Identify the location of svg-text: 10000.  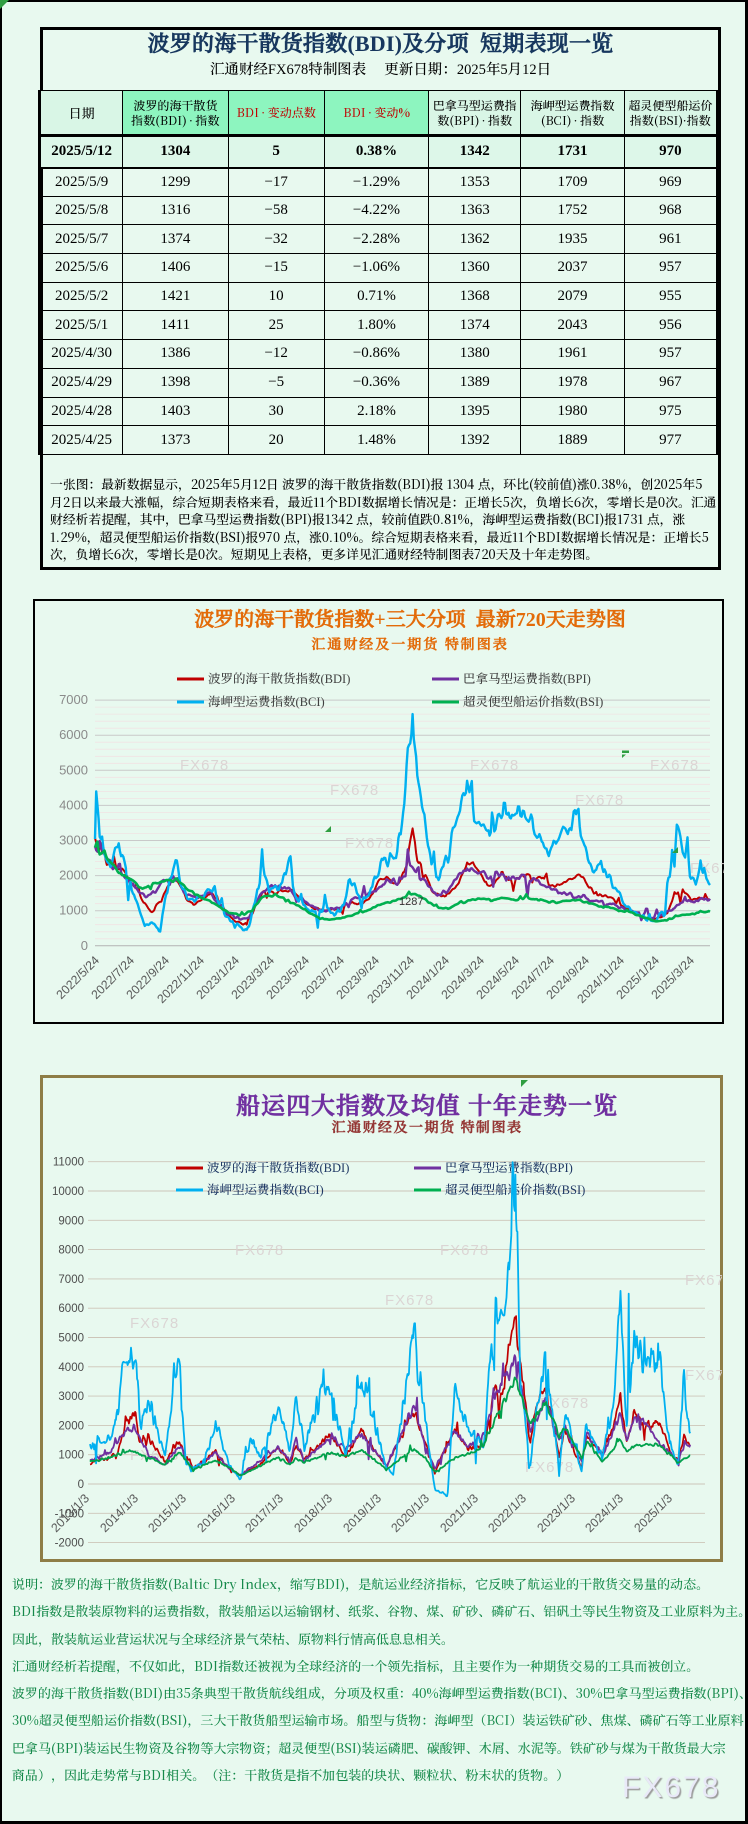
(68, 1192).